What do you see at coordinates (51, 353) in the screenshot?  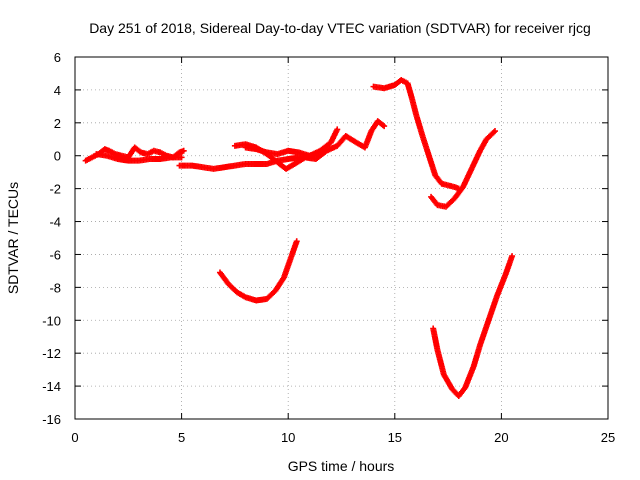 I see `y-tick-label: -12` at bounding box center [51, 353].